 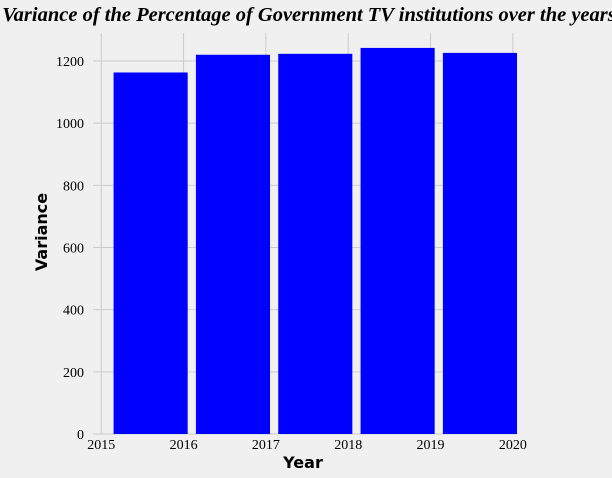 I want to click on bar-2016, so click(x=233, y=244).